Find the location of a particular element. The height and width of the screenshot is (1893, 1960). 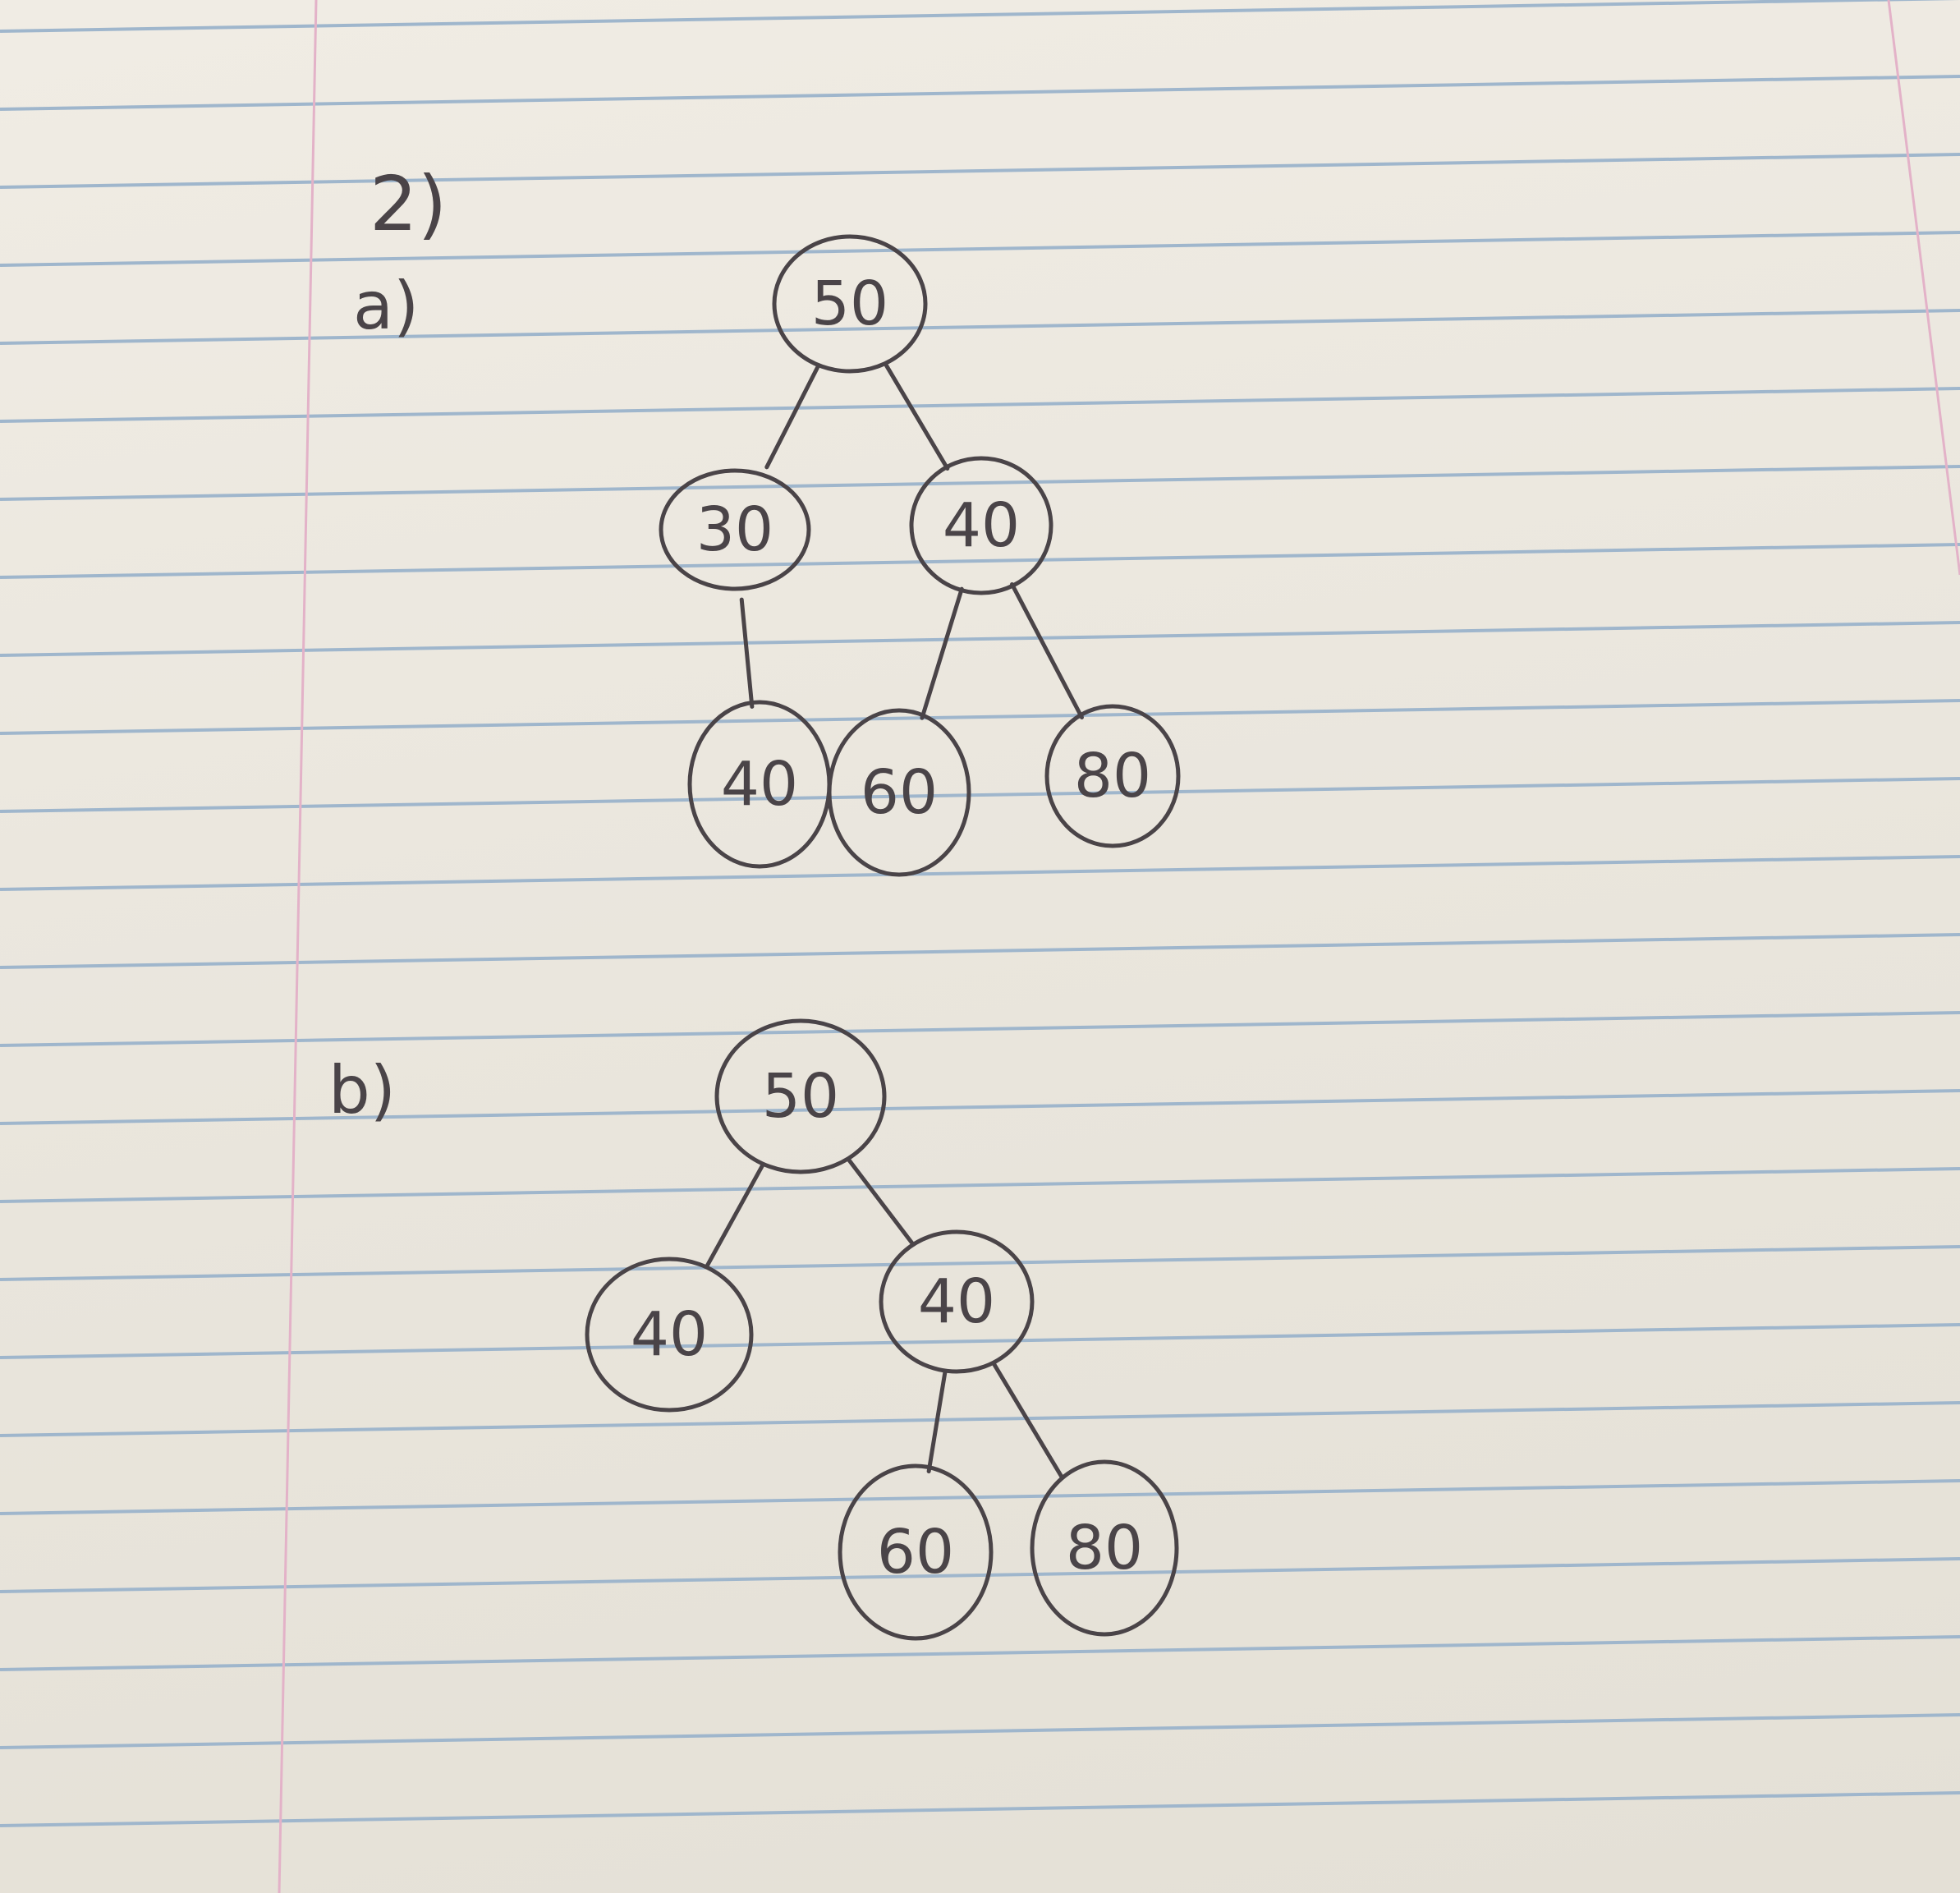

tree-node: 30 is located at coordinates (735, 530).